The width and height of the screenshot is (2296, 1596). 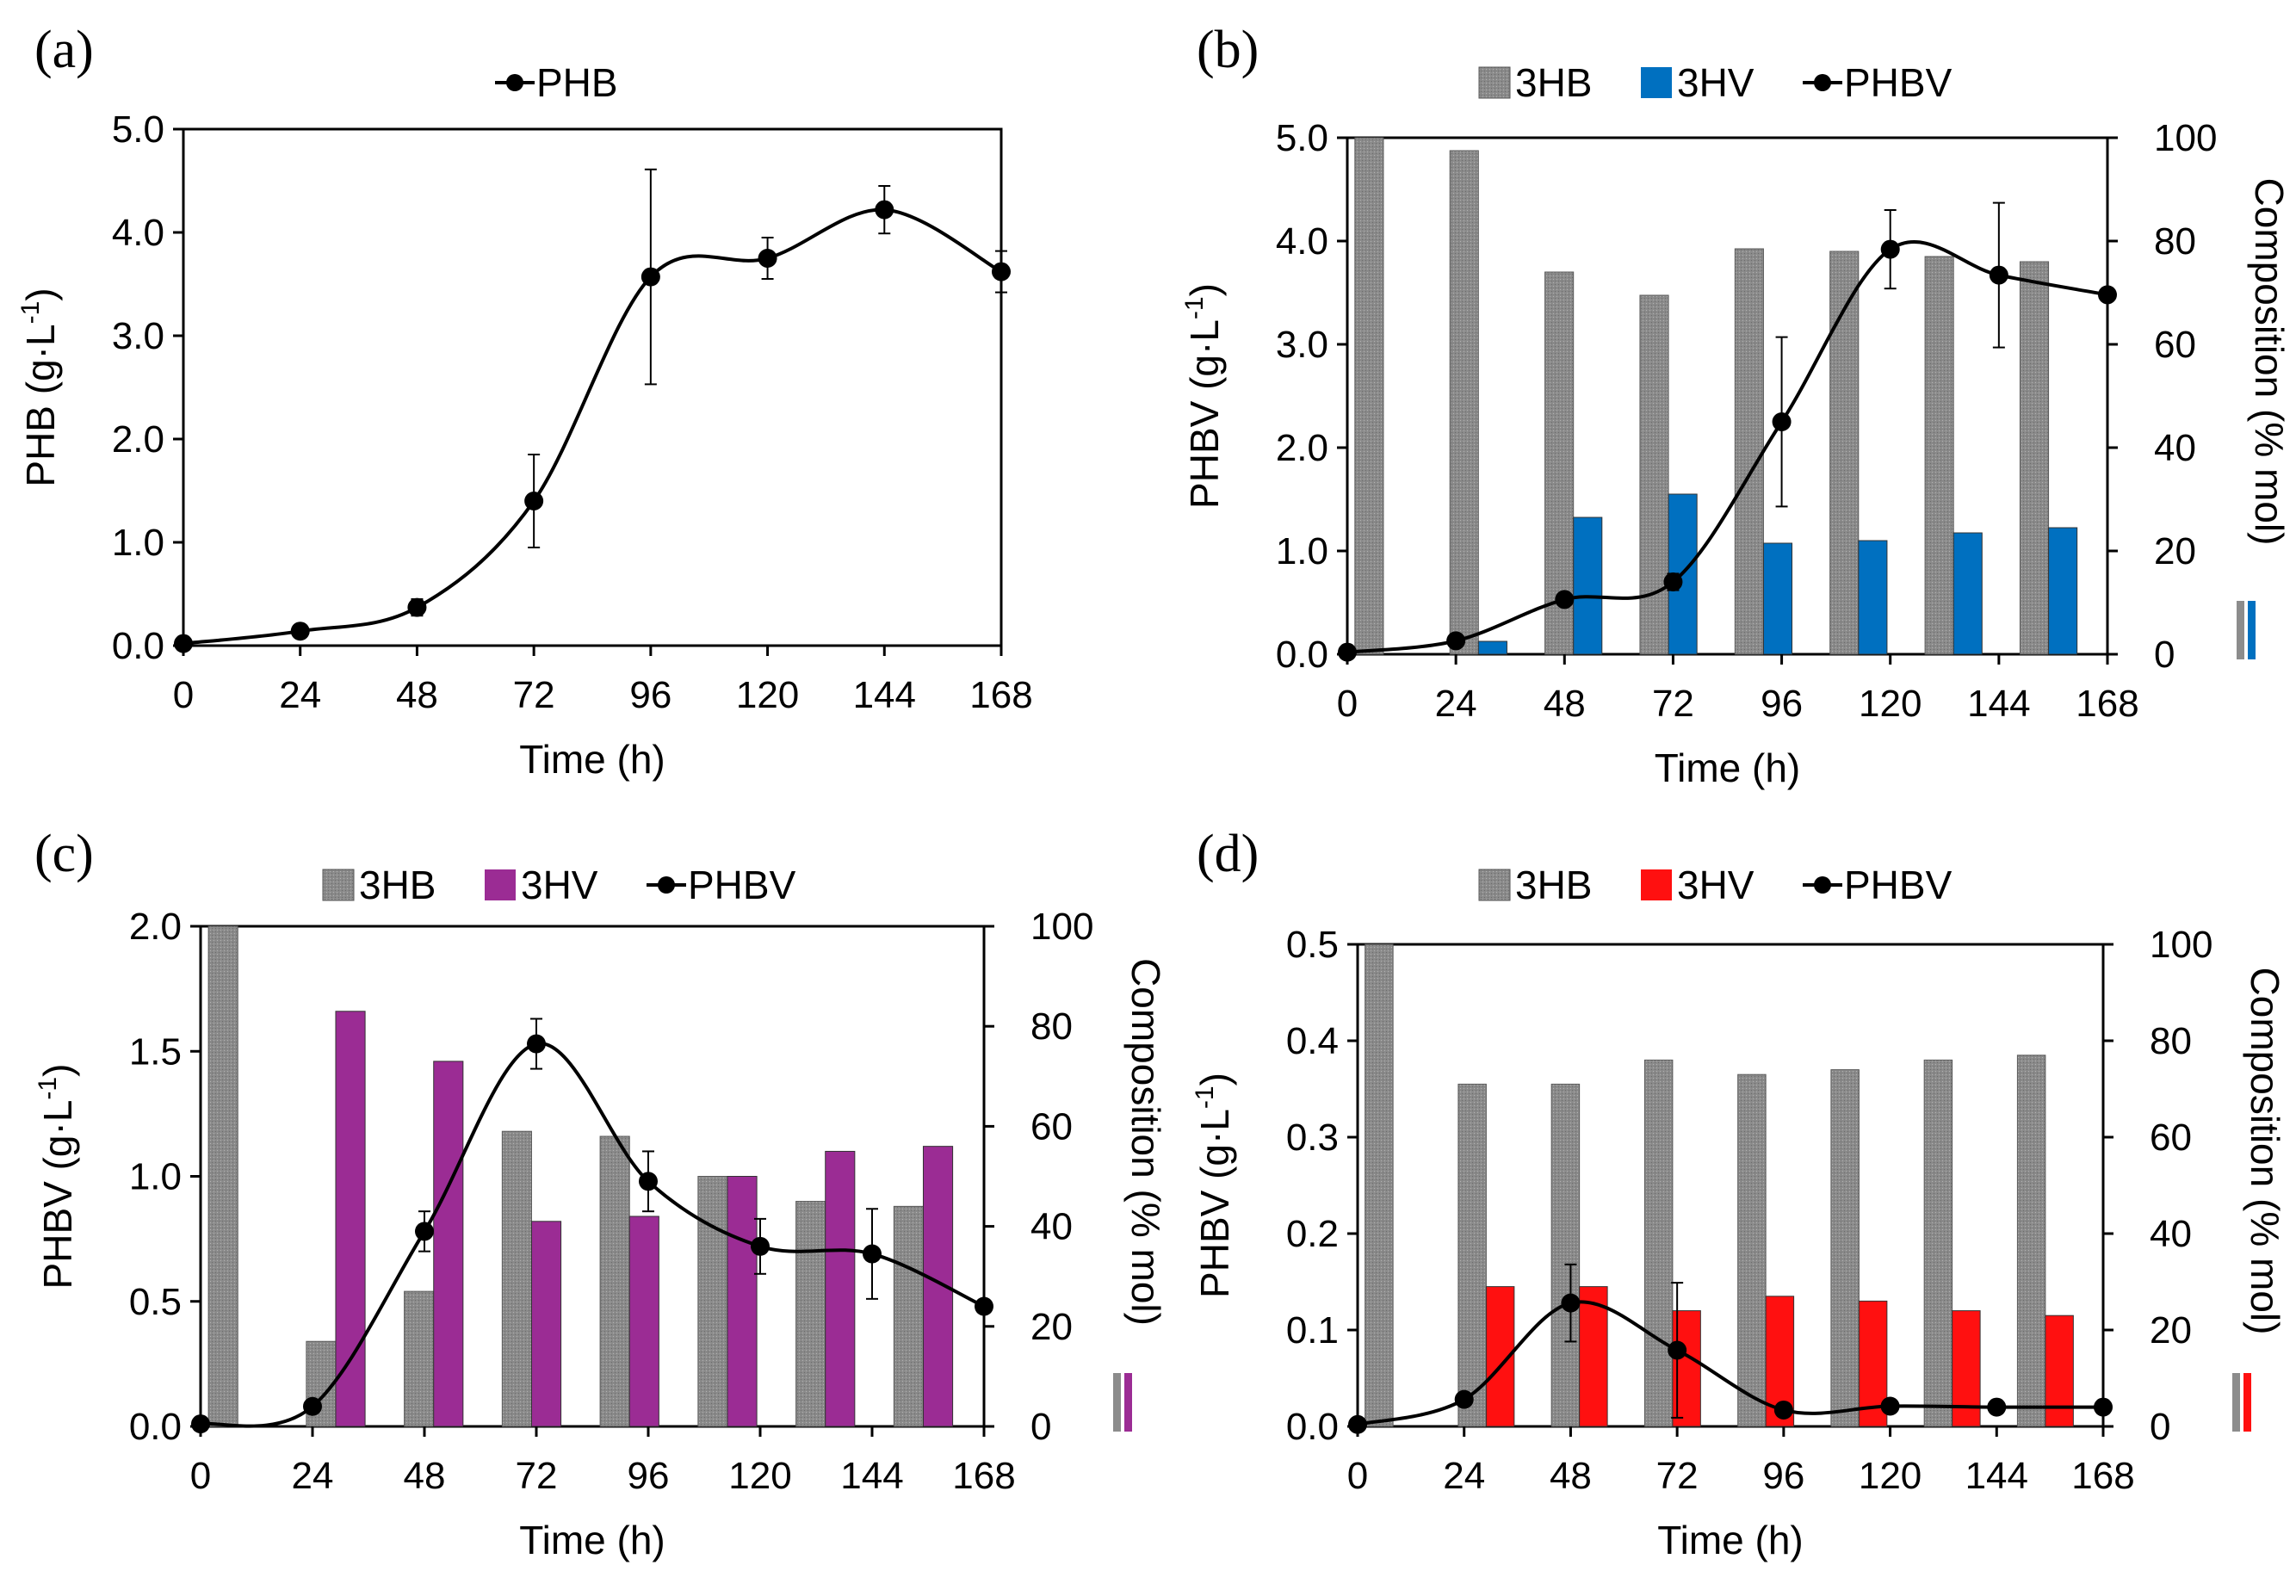 I want to click on x-tick-label: 0, so click(x=1347, y=704).